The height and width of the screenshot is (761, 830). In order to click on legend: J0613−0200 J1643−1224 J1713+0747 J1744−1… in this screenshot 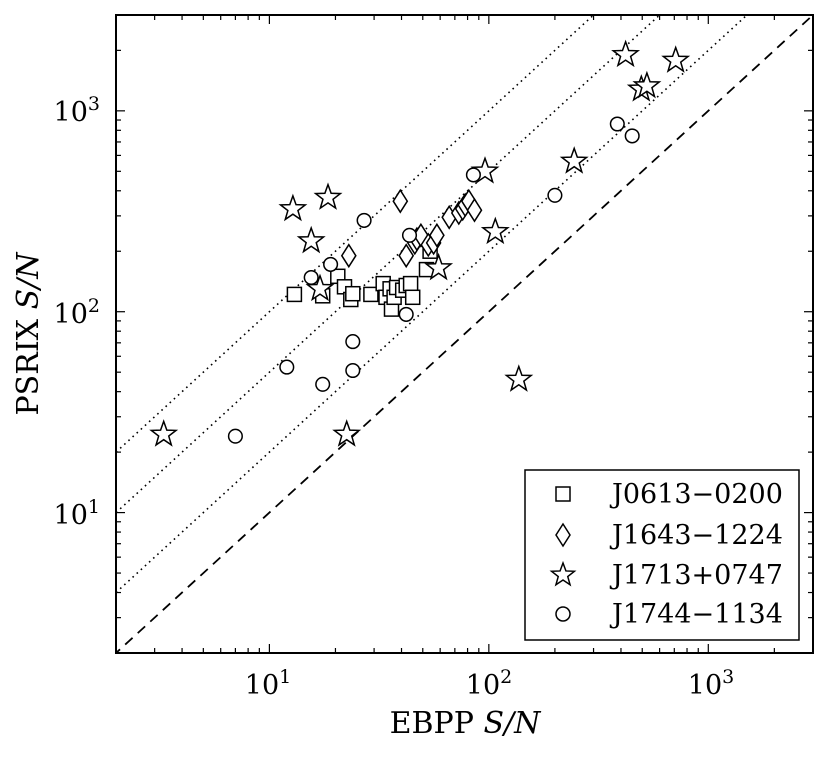, I will do `click(662, 555)`.